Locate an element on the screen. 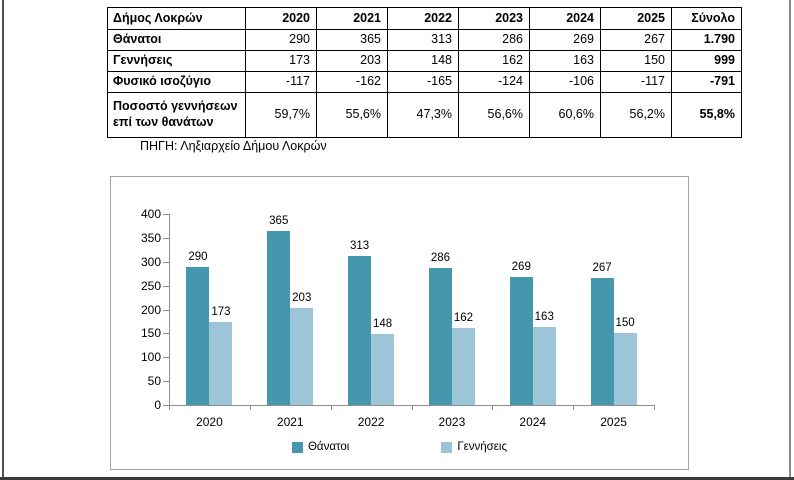 Image resolution: width=794 pixels, height=480 pixels. page-right-edge is located at coordinates (790, 240).